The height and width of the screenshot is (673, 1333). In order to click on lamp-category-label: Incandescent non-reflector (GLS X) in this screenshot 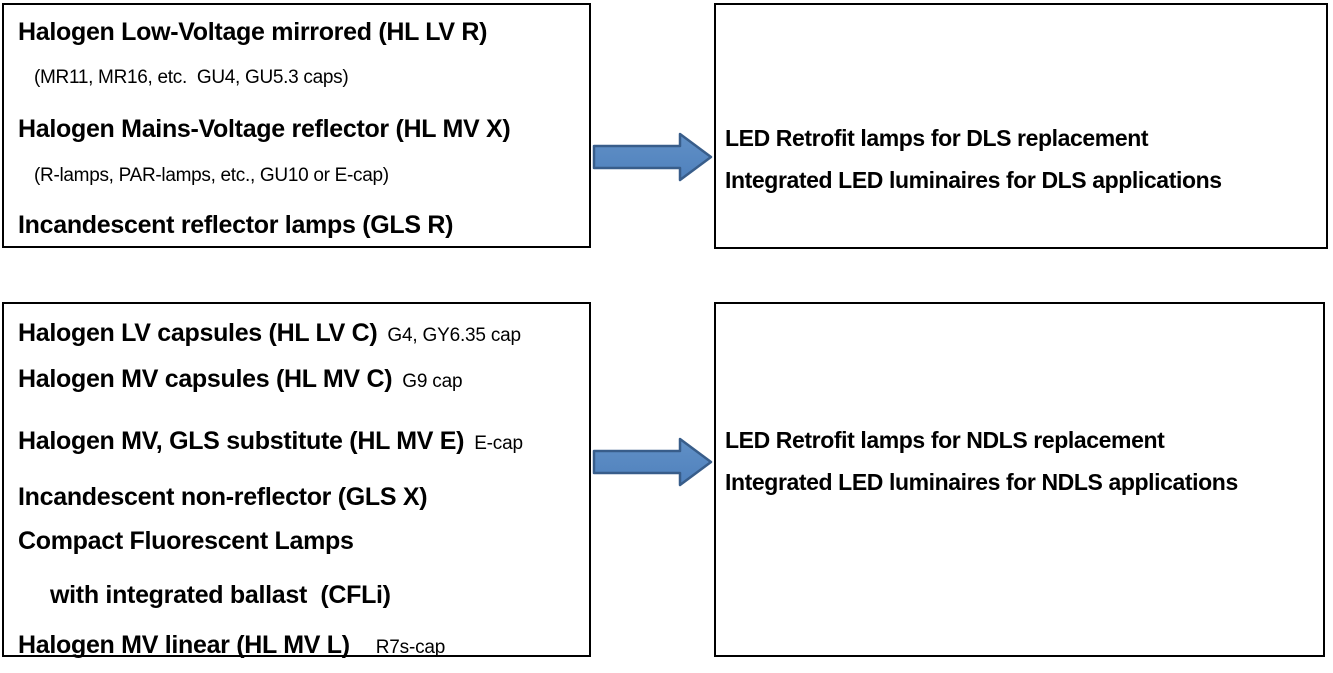, I will do `click(223, 496)`.